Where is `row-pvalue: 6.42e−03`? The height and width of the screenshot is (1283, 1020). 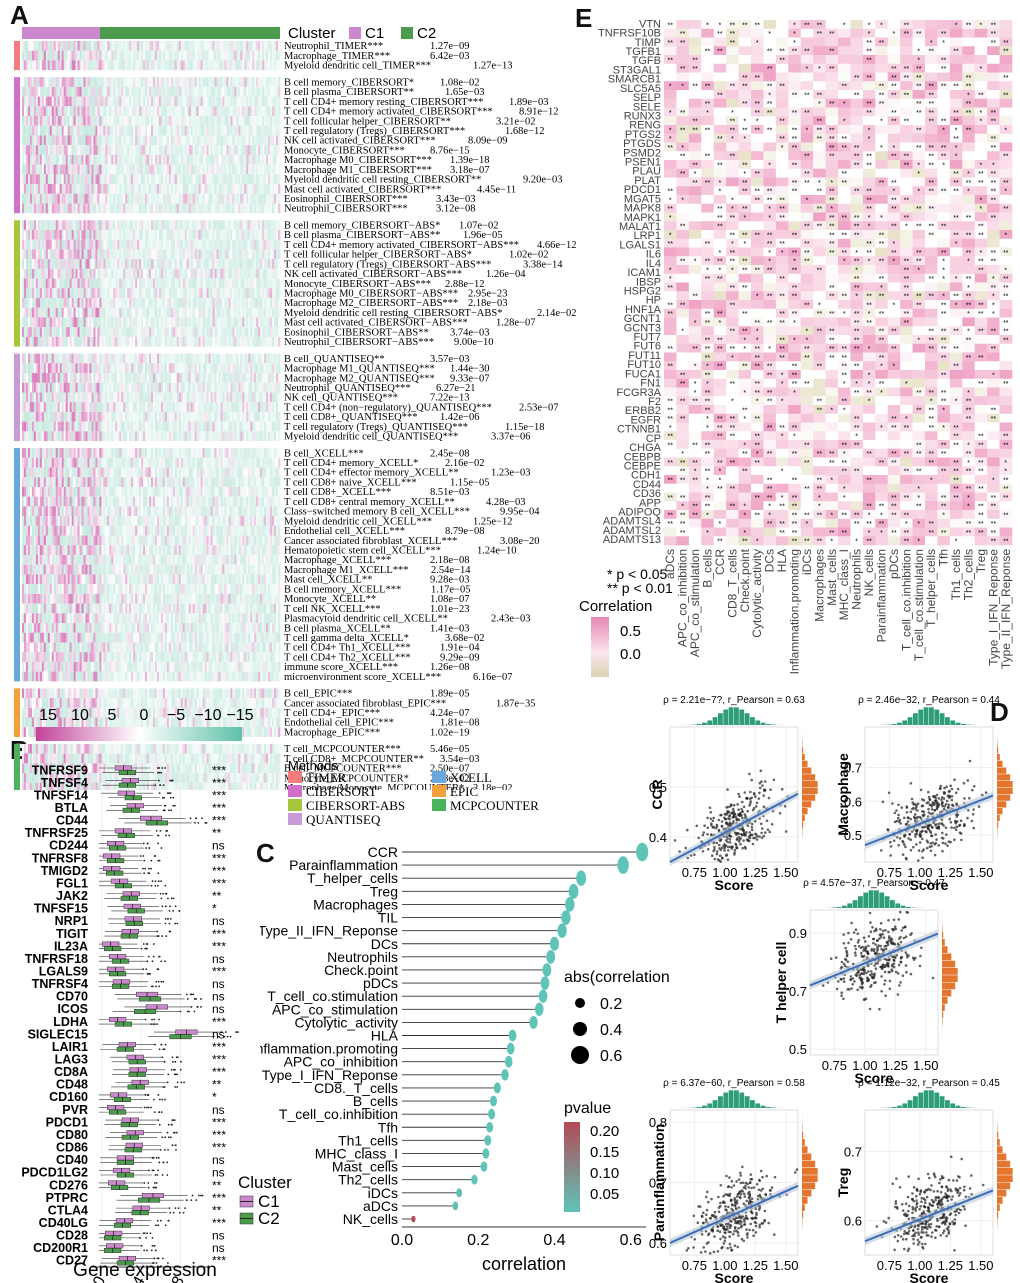
row-pvalue: 6.42e−03 is located at coordinates (449, 56).